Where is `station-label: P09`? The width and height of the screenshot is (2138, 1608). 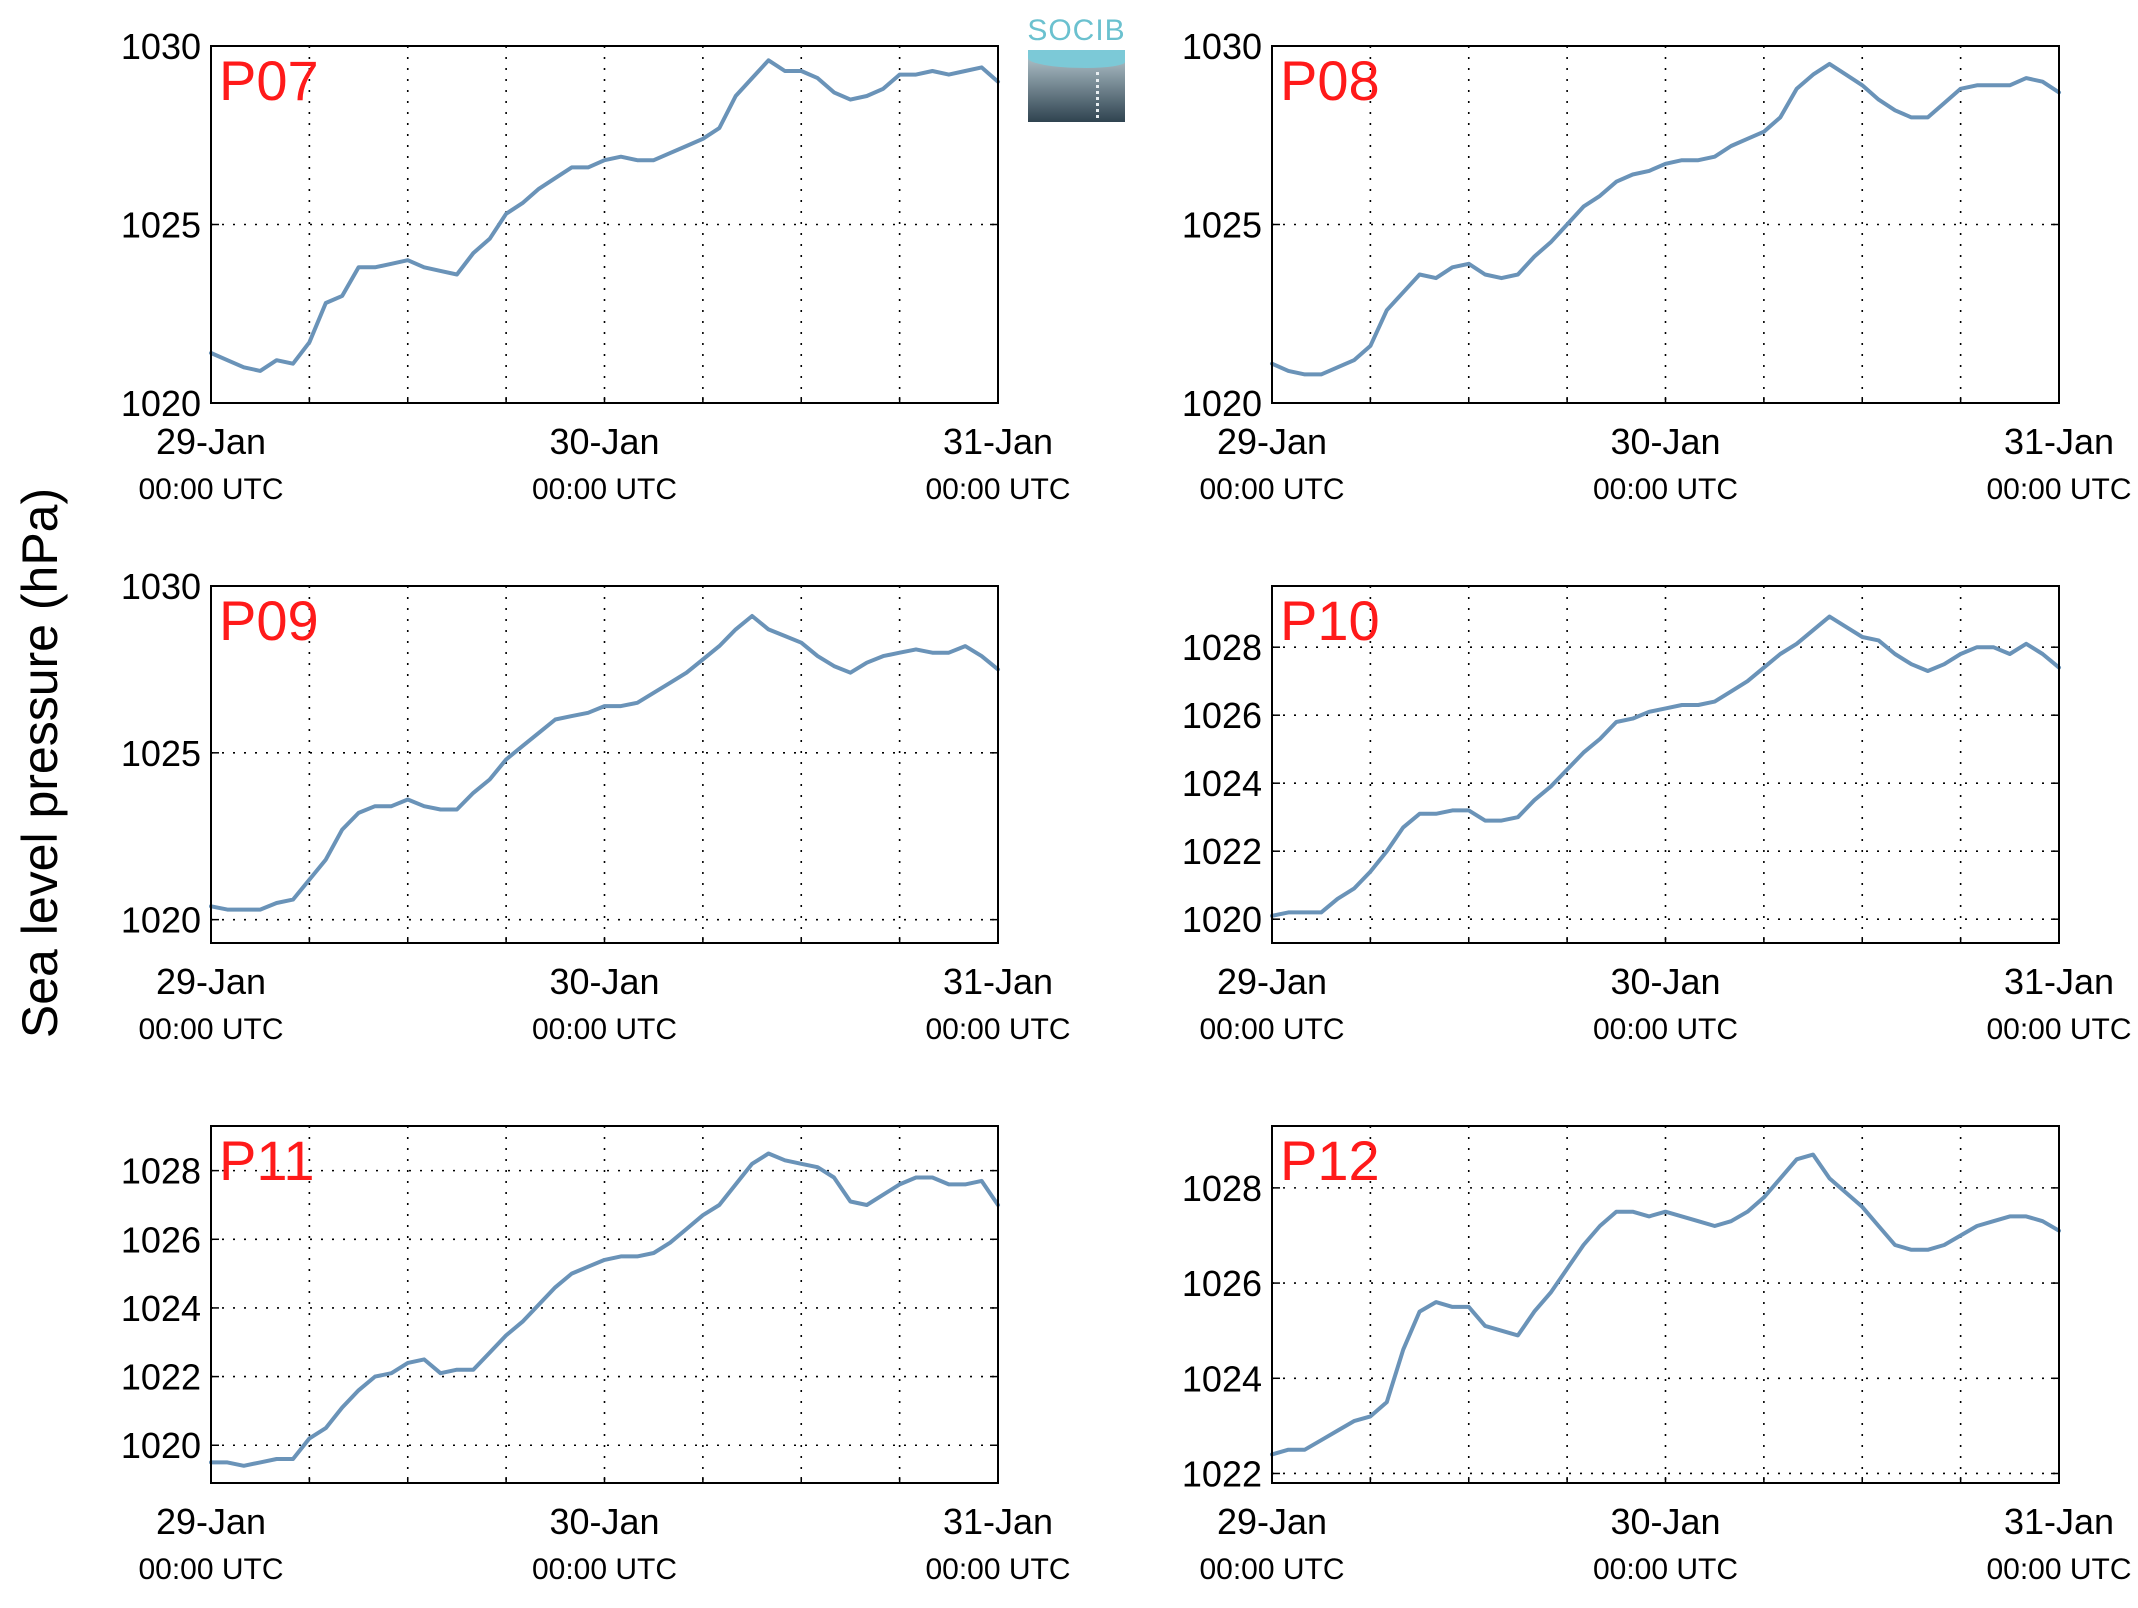
station-label: P09 is located at coordinates (269, 620).